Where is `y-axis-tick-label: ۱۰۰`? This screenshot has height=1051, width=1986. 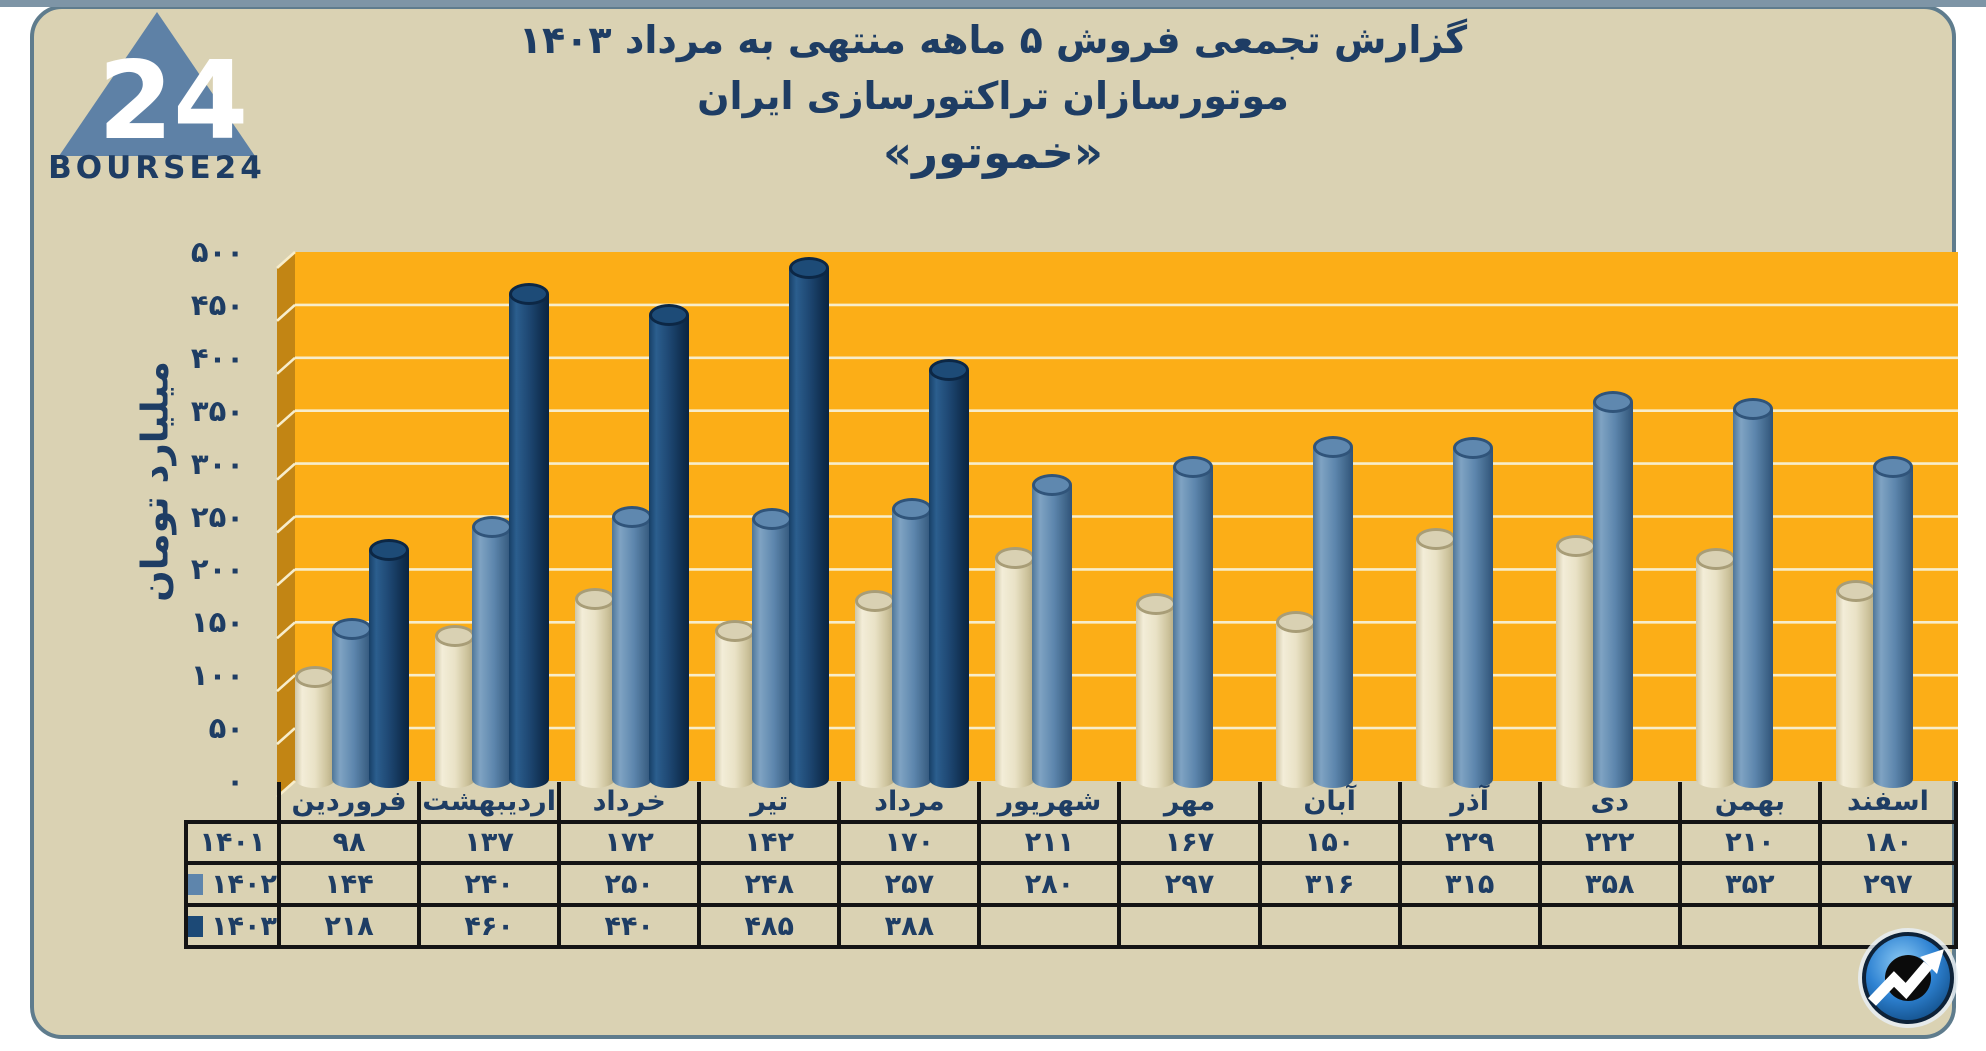
y-axis-tick-label: ۱۰۰ is located at coordinates (217, 675).